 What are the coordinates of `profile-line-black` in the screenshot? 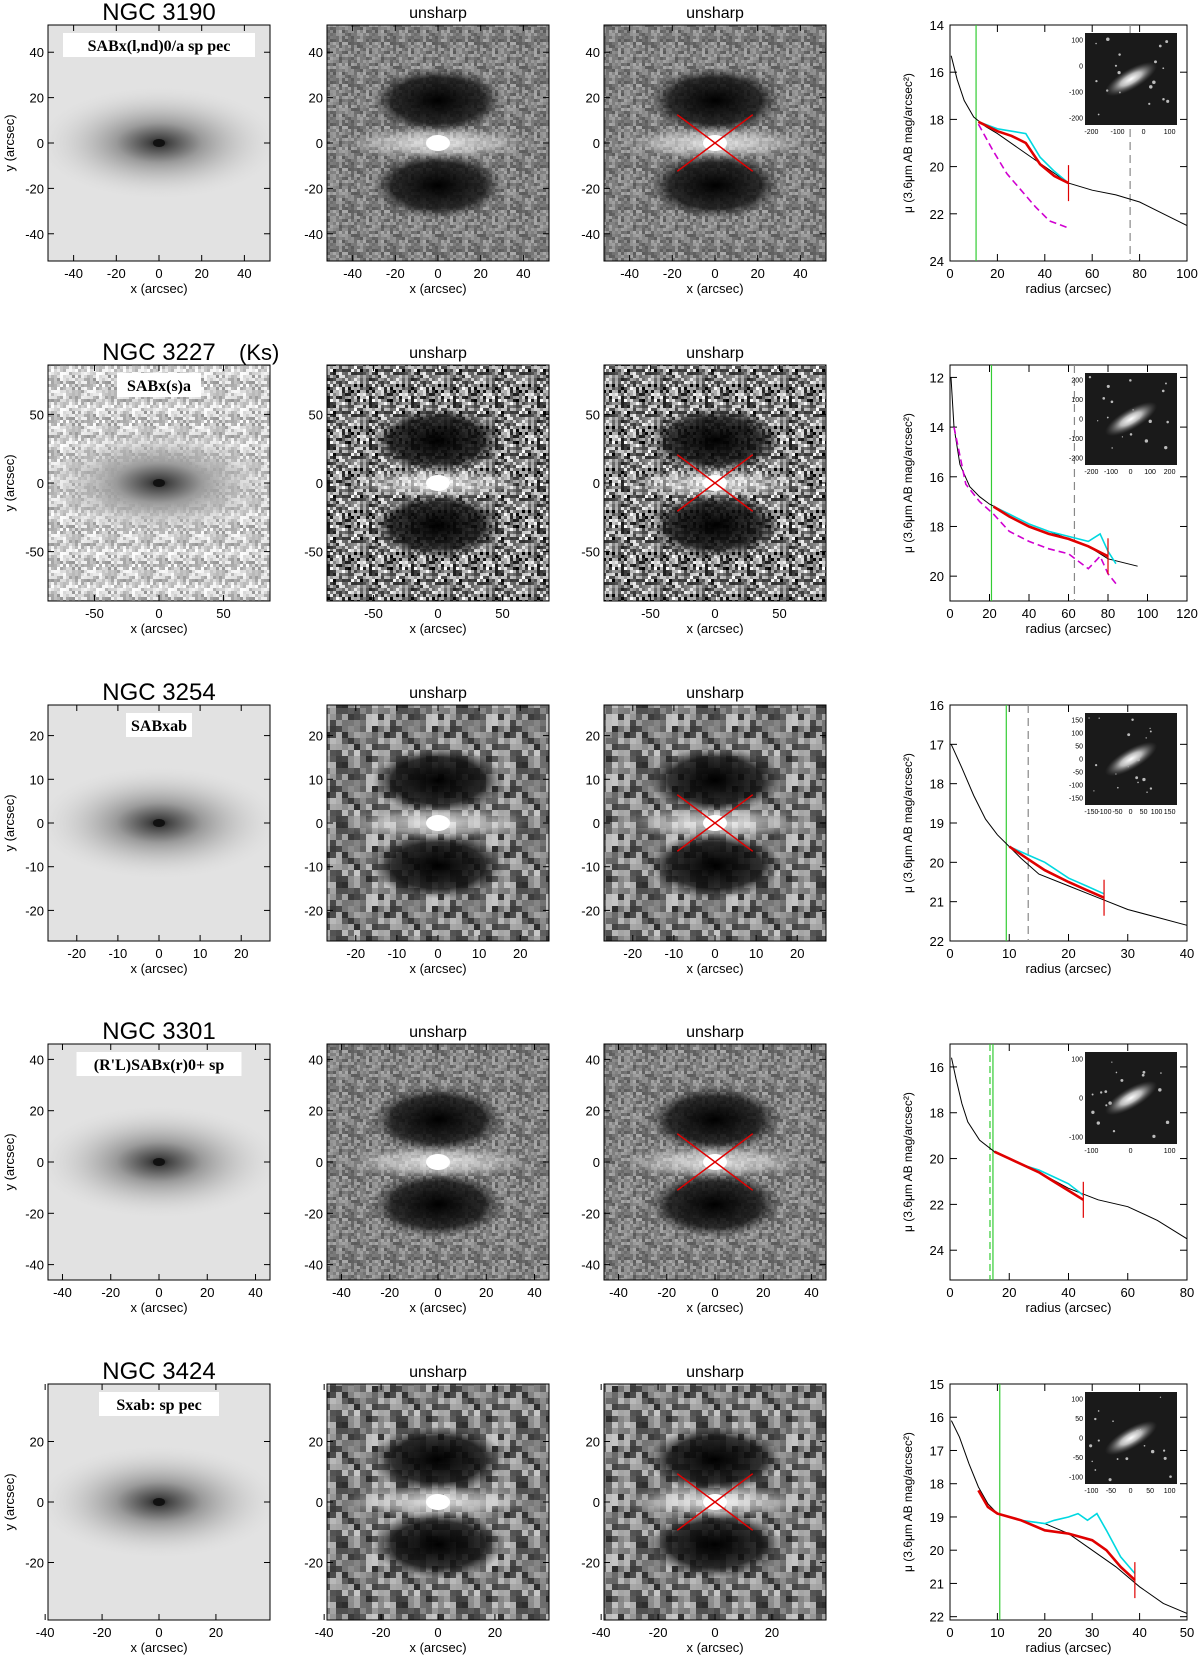 It's located at (1069, 141).